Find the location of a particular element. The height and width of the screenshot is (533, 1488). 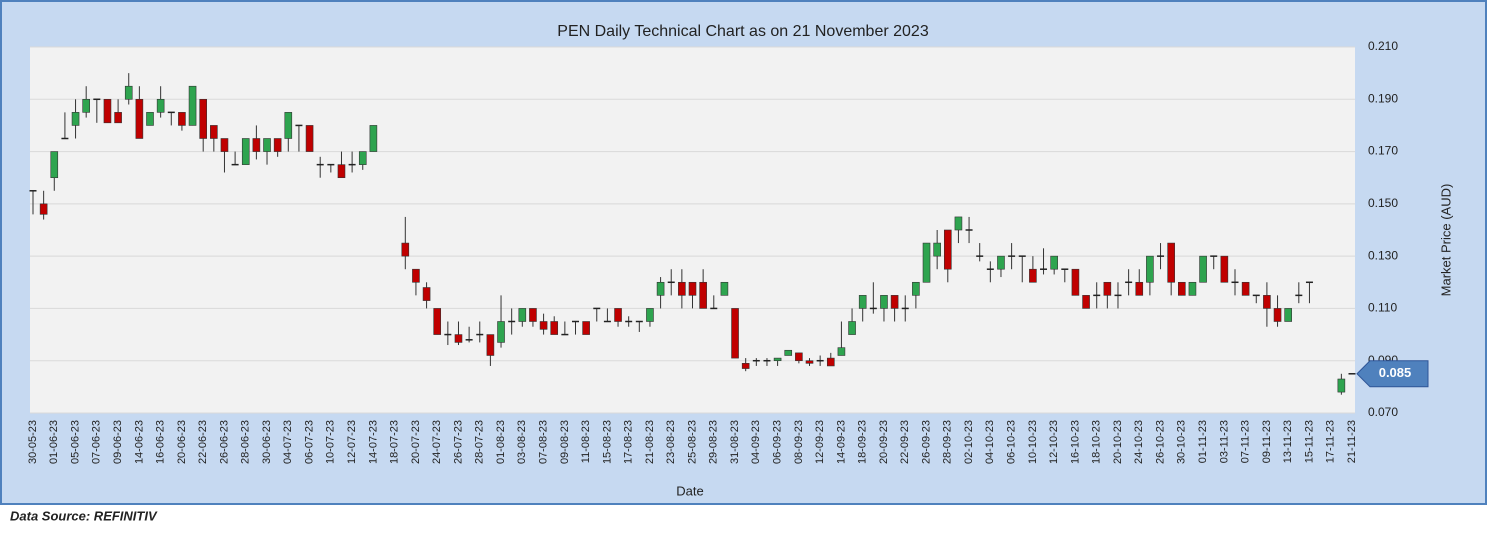

x-tick-label: 08-09-23 is located at coordinates (799, 442).